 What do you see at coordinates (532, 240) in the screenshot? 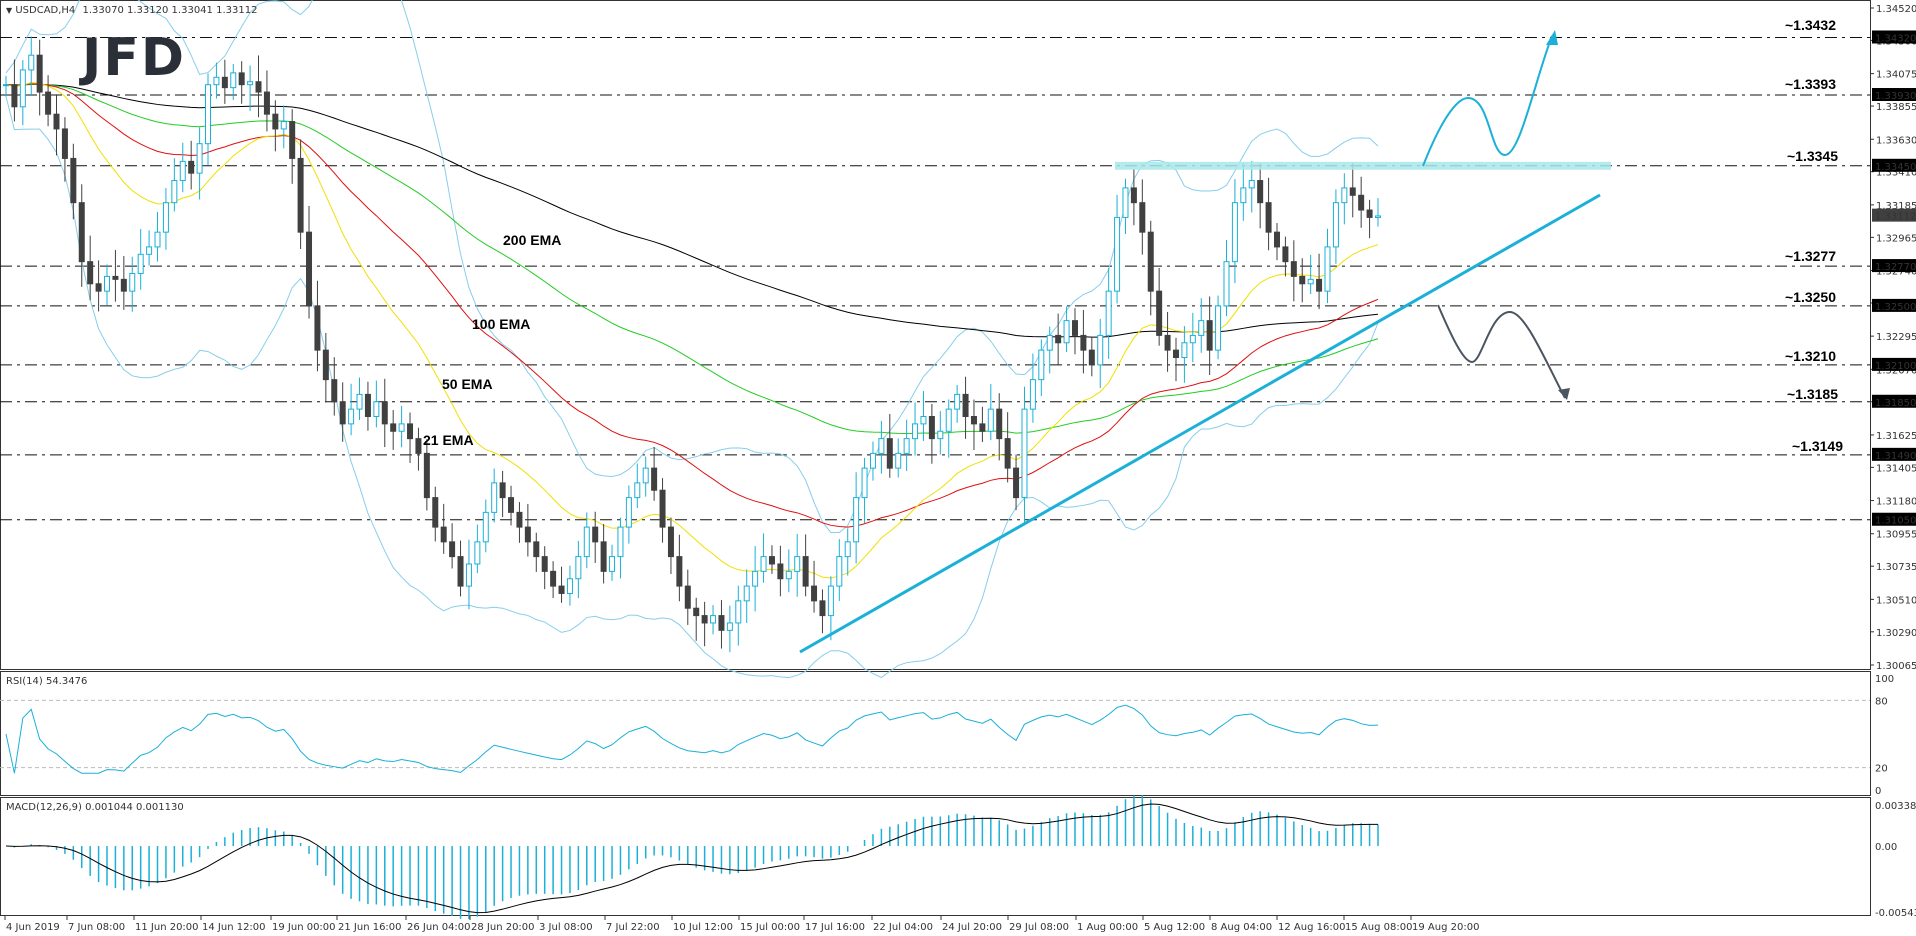
I see `ema-200-label: 200 EMA` at bounding box center [532, 240].